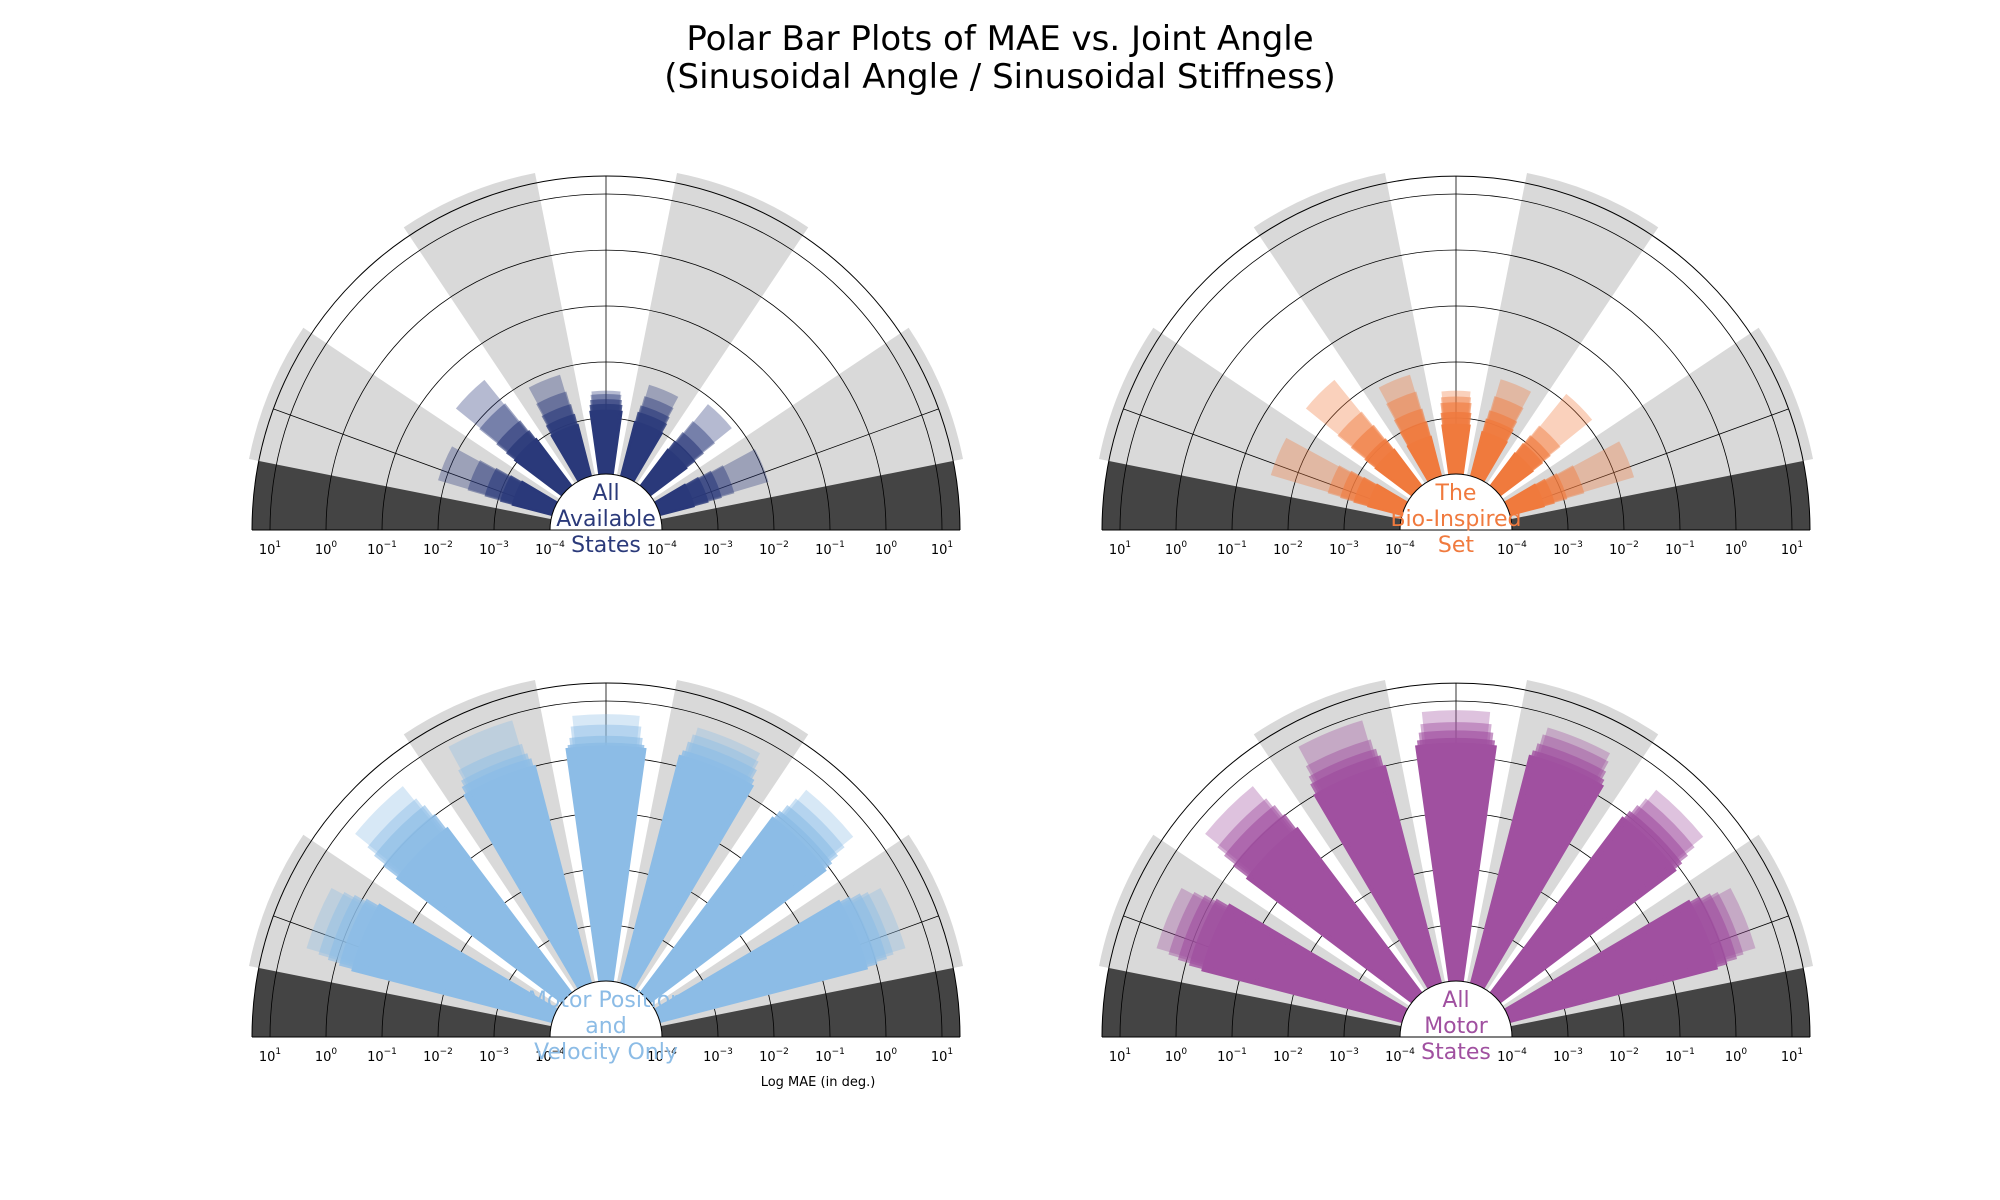  What do you see at coordinates (1456, 353) in the screenshot?
I see `outer-arc` at bounding box center [1456, 353].